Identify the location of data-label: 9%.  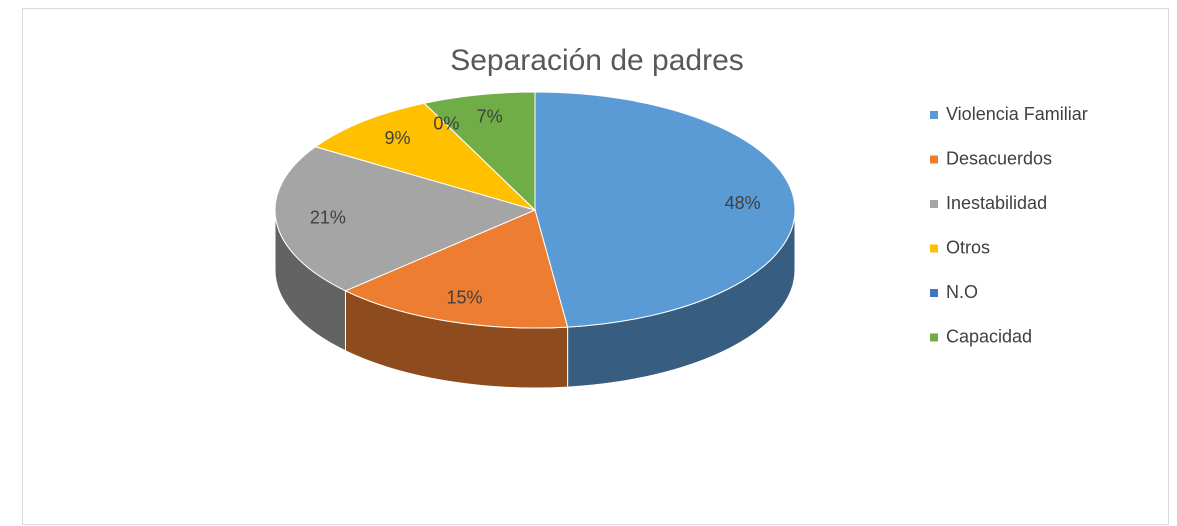
(397, 138).